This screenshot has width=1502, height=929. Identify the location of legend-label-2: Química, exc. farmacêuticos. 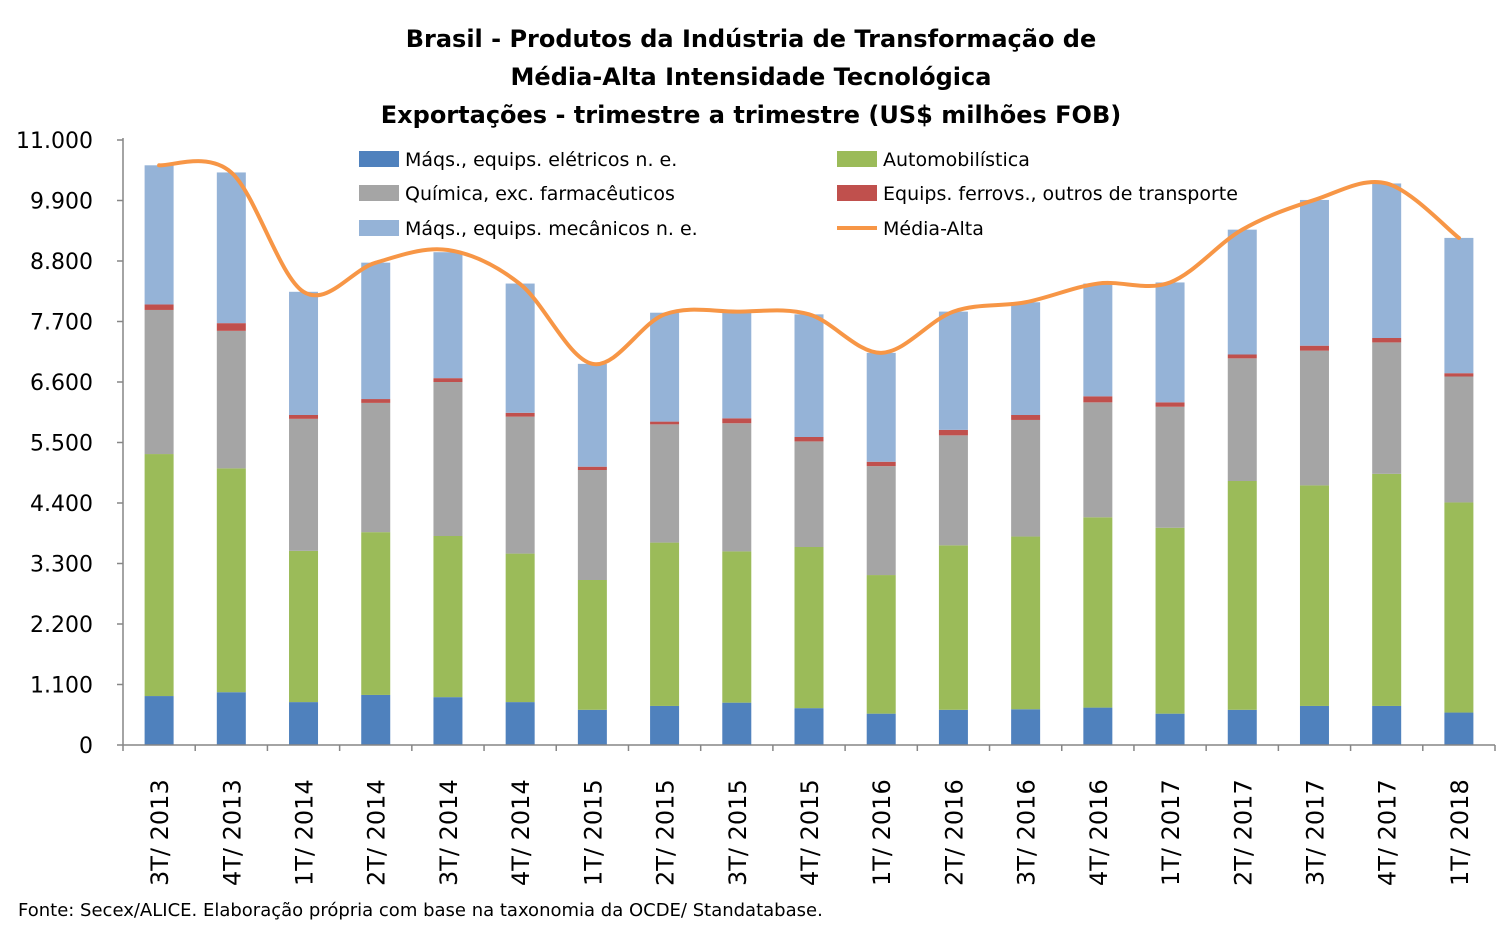
(540, 194).